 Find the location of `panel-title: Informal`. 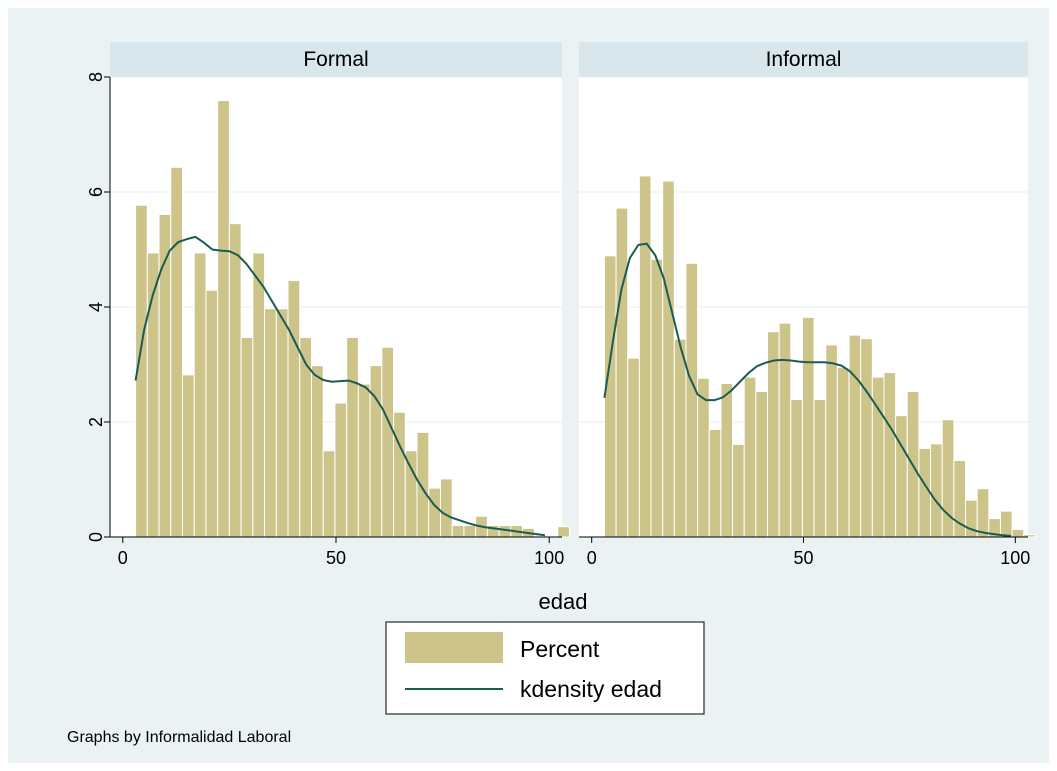

panel-title: Informal is located at coordinates (804, 59).